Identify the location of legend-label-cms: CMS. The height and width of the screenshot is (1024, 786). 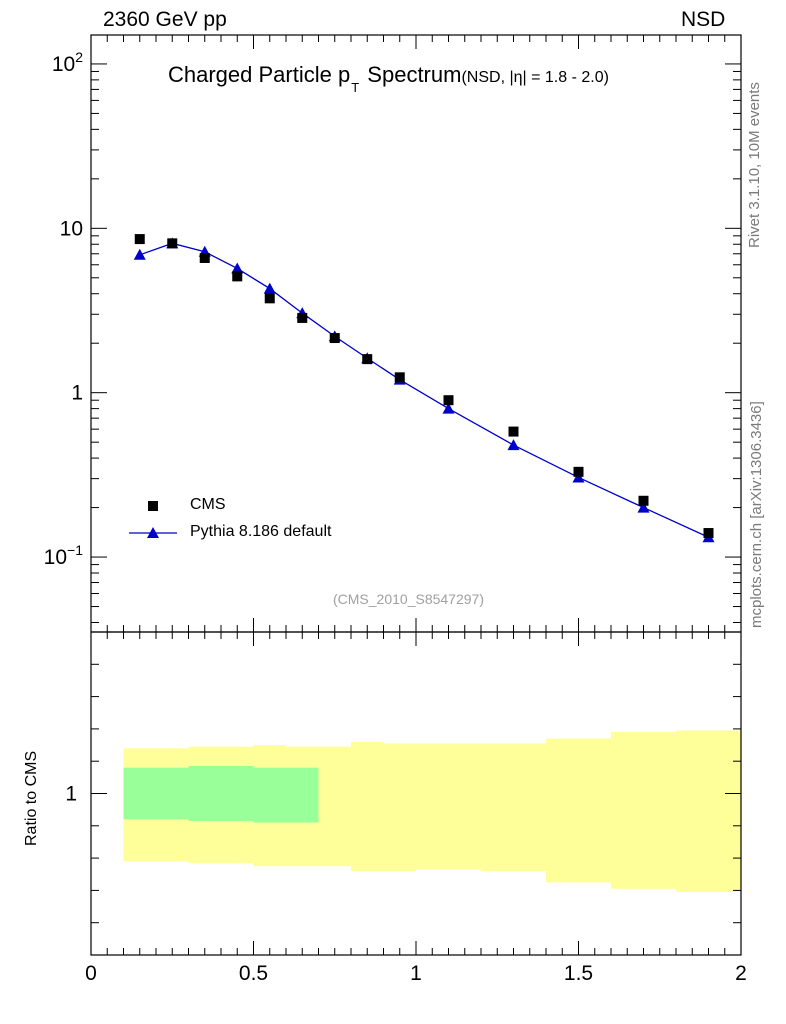
(208, 504).